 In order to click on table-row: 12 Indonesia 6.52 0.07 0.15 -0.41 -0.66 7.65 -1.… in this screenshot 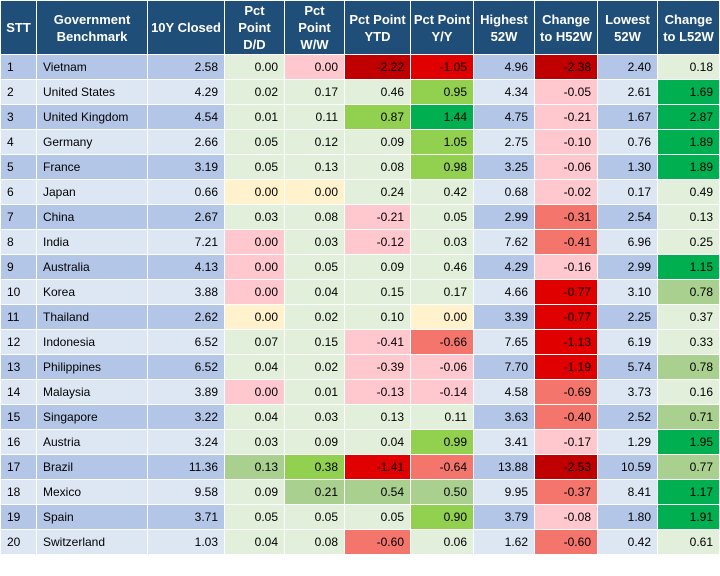, I will do `click(360, 342)`.